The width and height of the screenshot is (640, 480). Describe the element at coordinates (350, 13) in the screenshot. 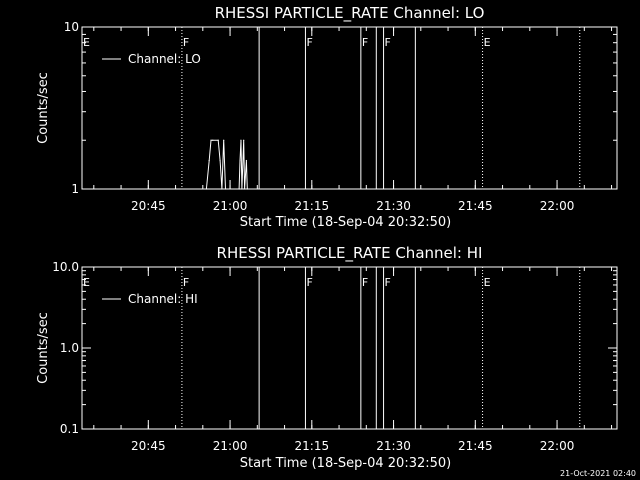

I see `chart-title: RHESSI PARTICLE_RATE Channel: LO` at that location.